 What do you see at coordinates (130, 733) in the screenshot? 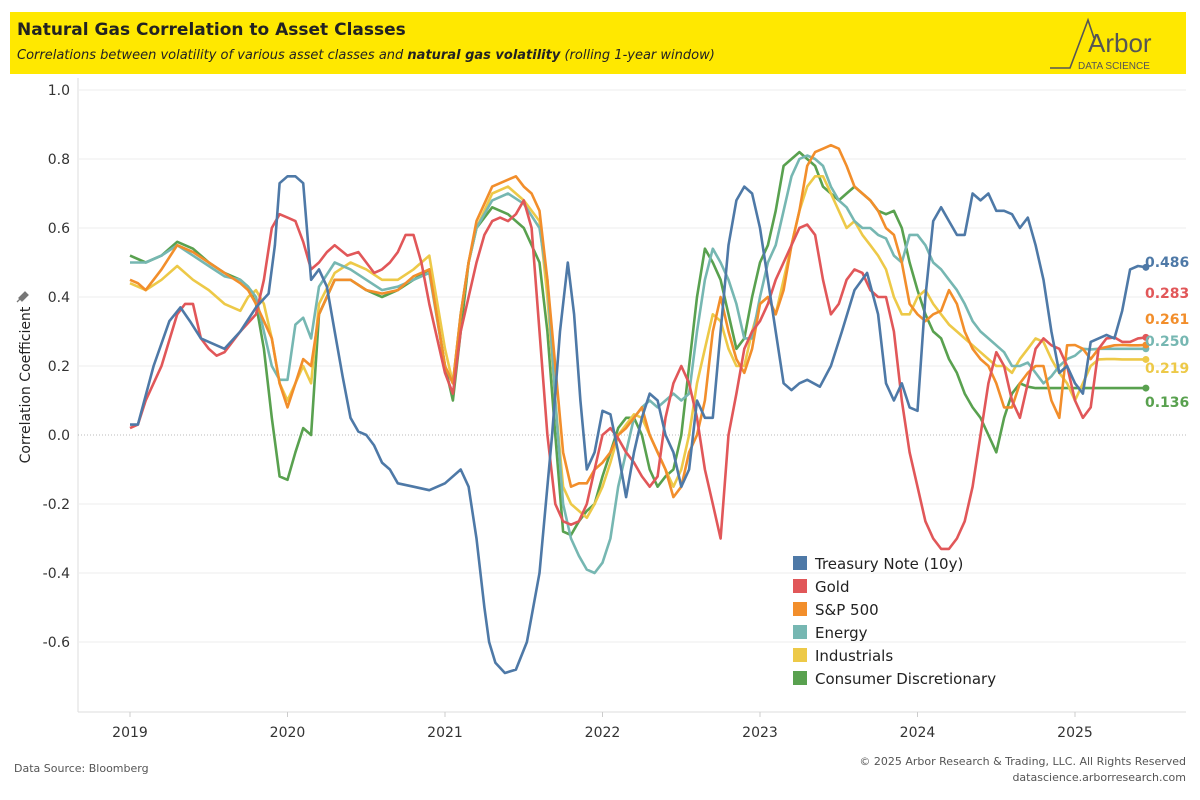
I see `x-tick-label: 2019` at bounding box center [130, 733].